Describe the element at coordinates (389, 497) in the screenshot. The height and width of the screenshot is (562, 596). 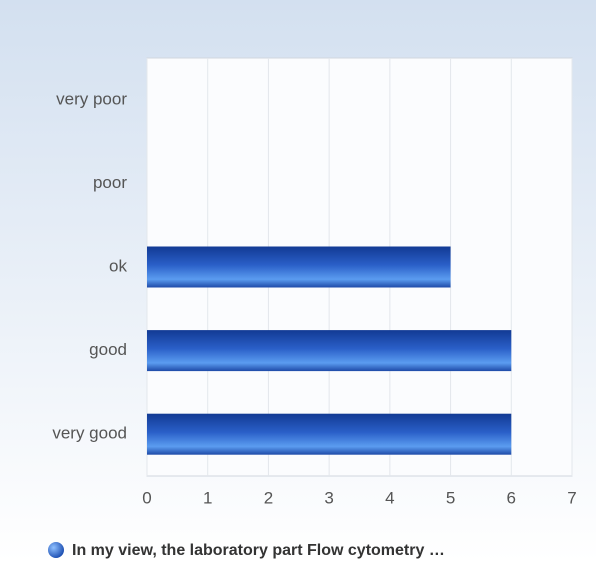
I see `x-tick-label: 4` at that location.